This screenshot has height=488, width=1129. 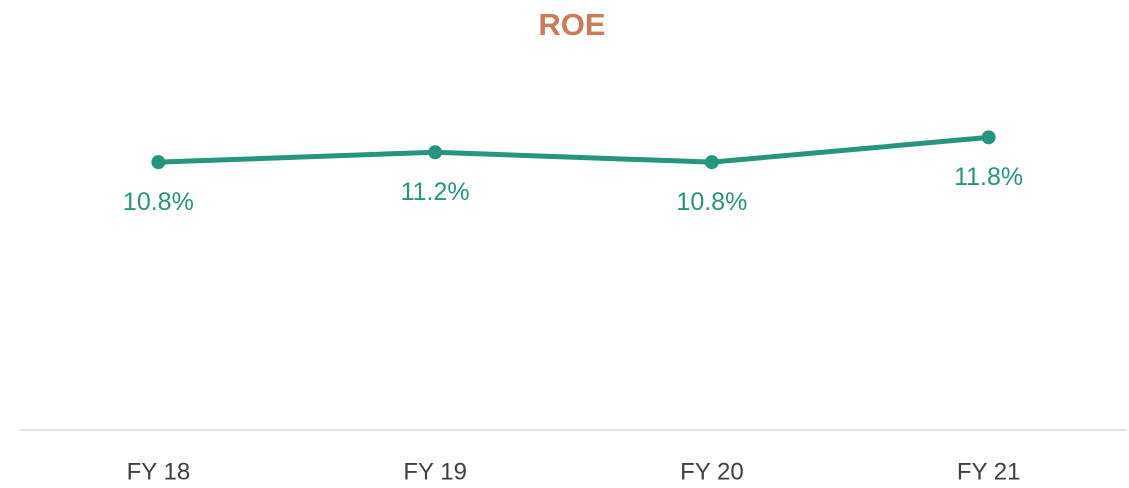 I want to click on data-label: 11.2%, so click(x=435, y=192).